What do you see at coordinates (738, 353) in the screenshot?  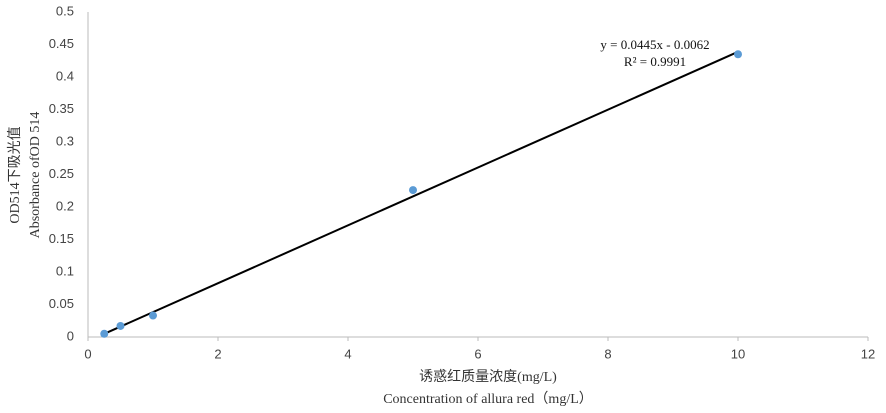 I see `x-tick-label: 10` at bounding box center [738, 353].